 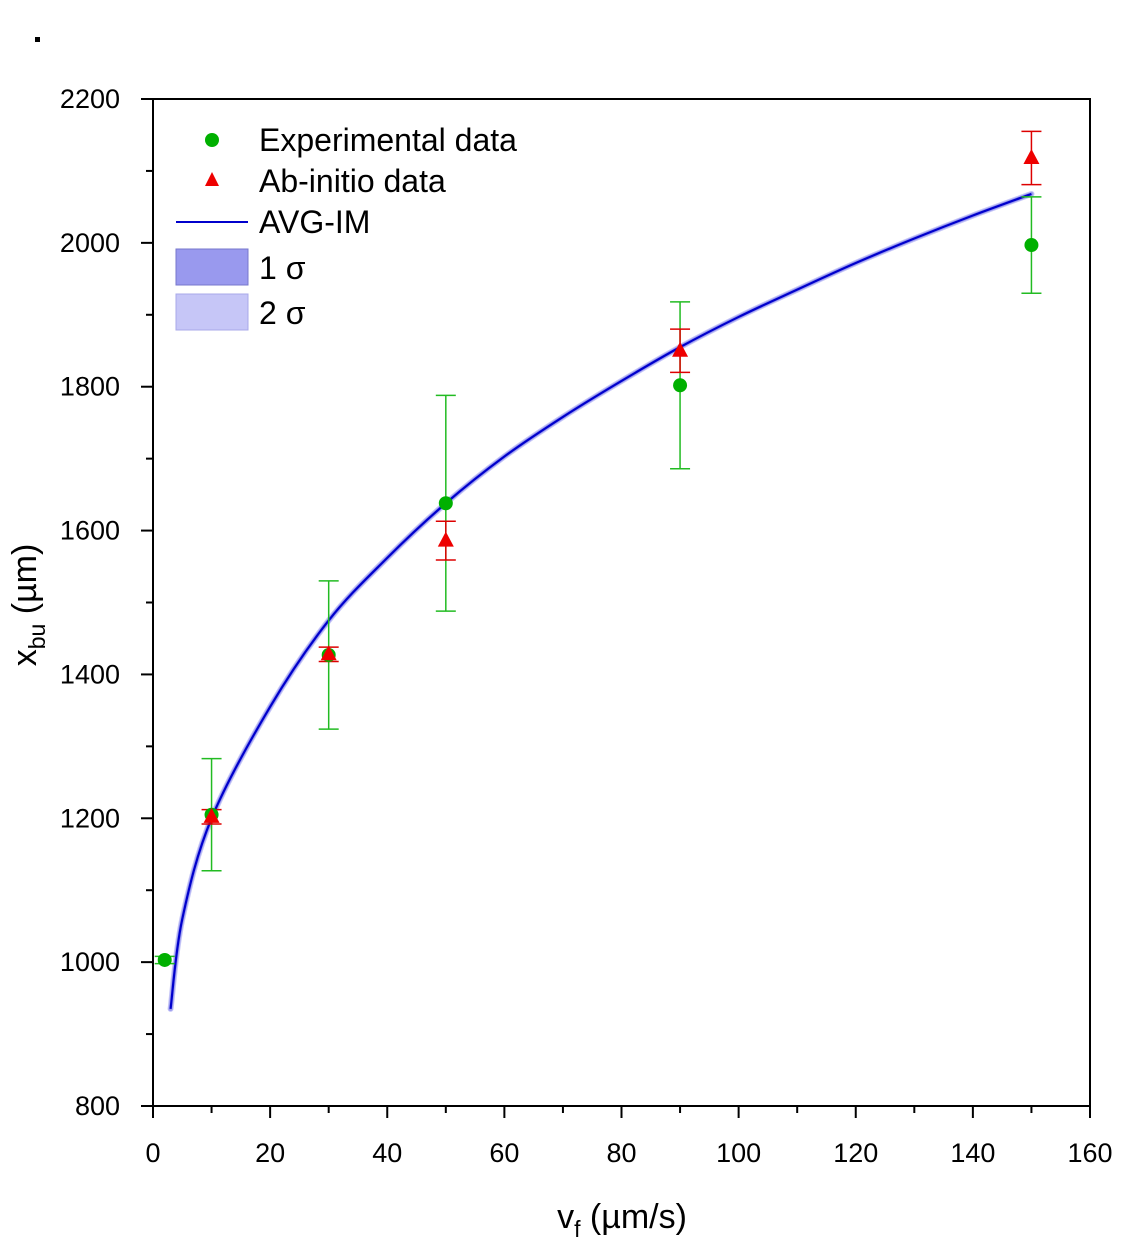 I want to click on x-tick-label: 120, so click(x=855, y=1153).